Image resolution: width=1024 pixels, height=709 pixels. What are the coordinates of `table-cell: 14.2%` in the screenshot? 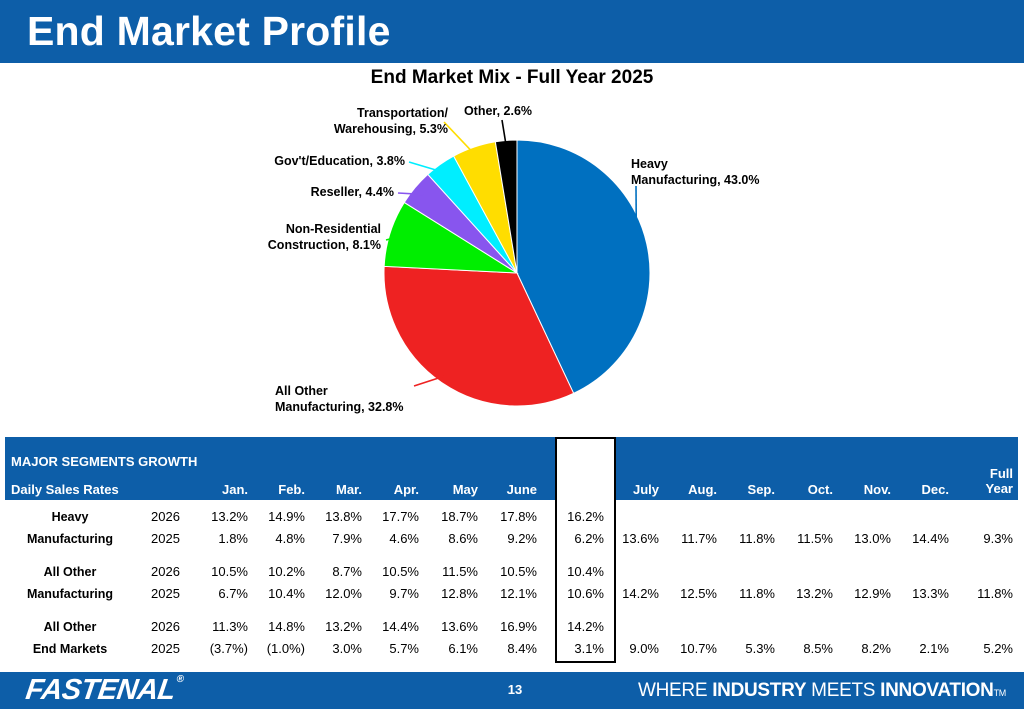 It's located at (640, 593).